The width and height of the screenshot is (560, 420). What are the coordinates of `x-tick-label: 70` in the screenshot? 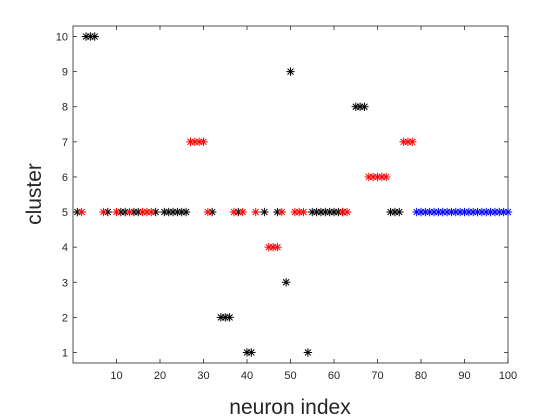 It's located at (377, 376).